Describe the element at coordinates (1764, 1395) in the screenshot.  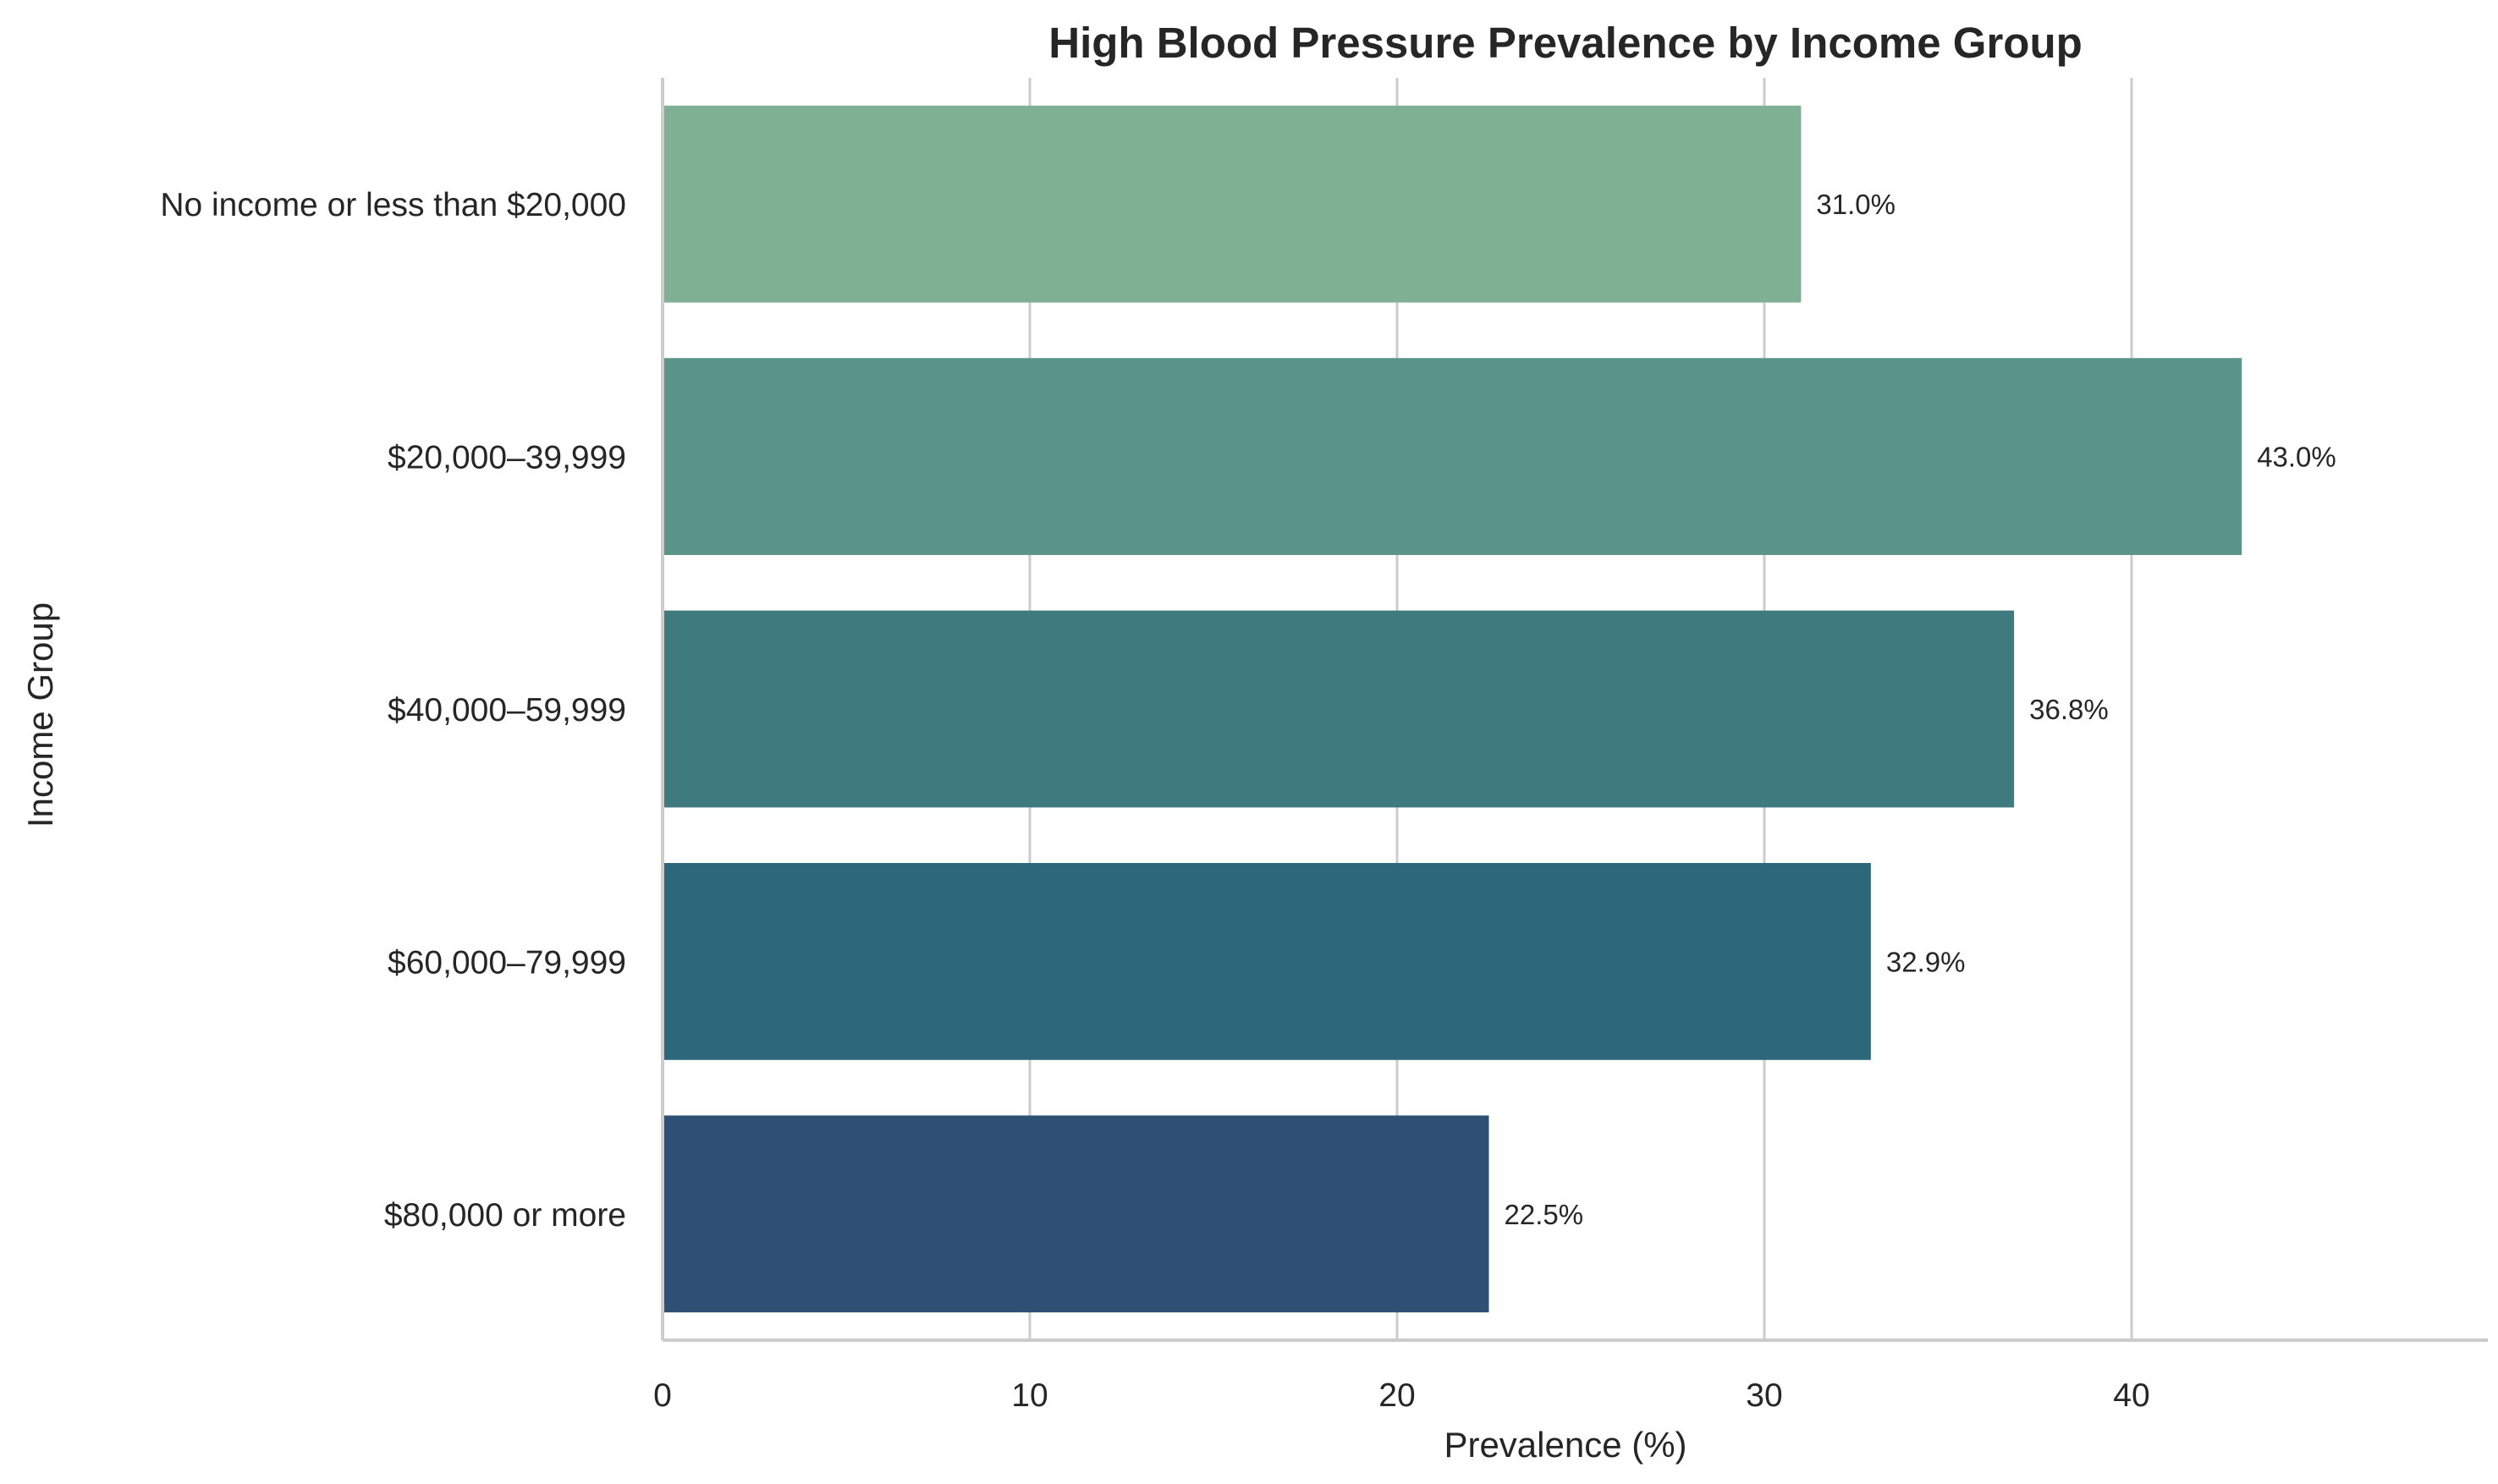
I see `x-tick-label: 30` at that location.